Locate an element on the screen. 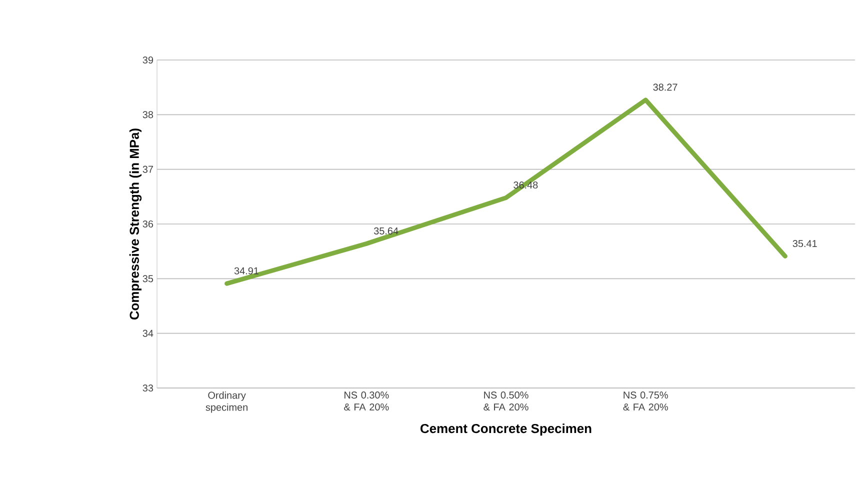 The width and height of the screenshot is (859, 489). x-axis-title: Cement Concrete Specimen is located at coordinates (506, 430).